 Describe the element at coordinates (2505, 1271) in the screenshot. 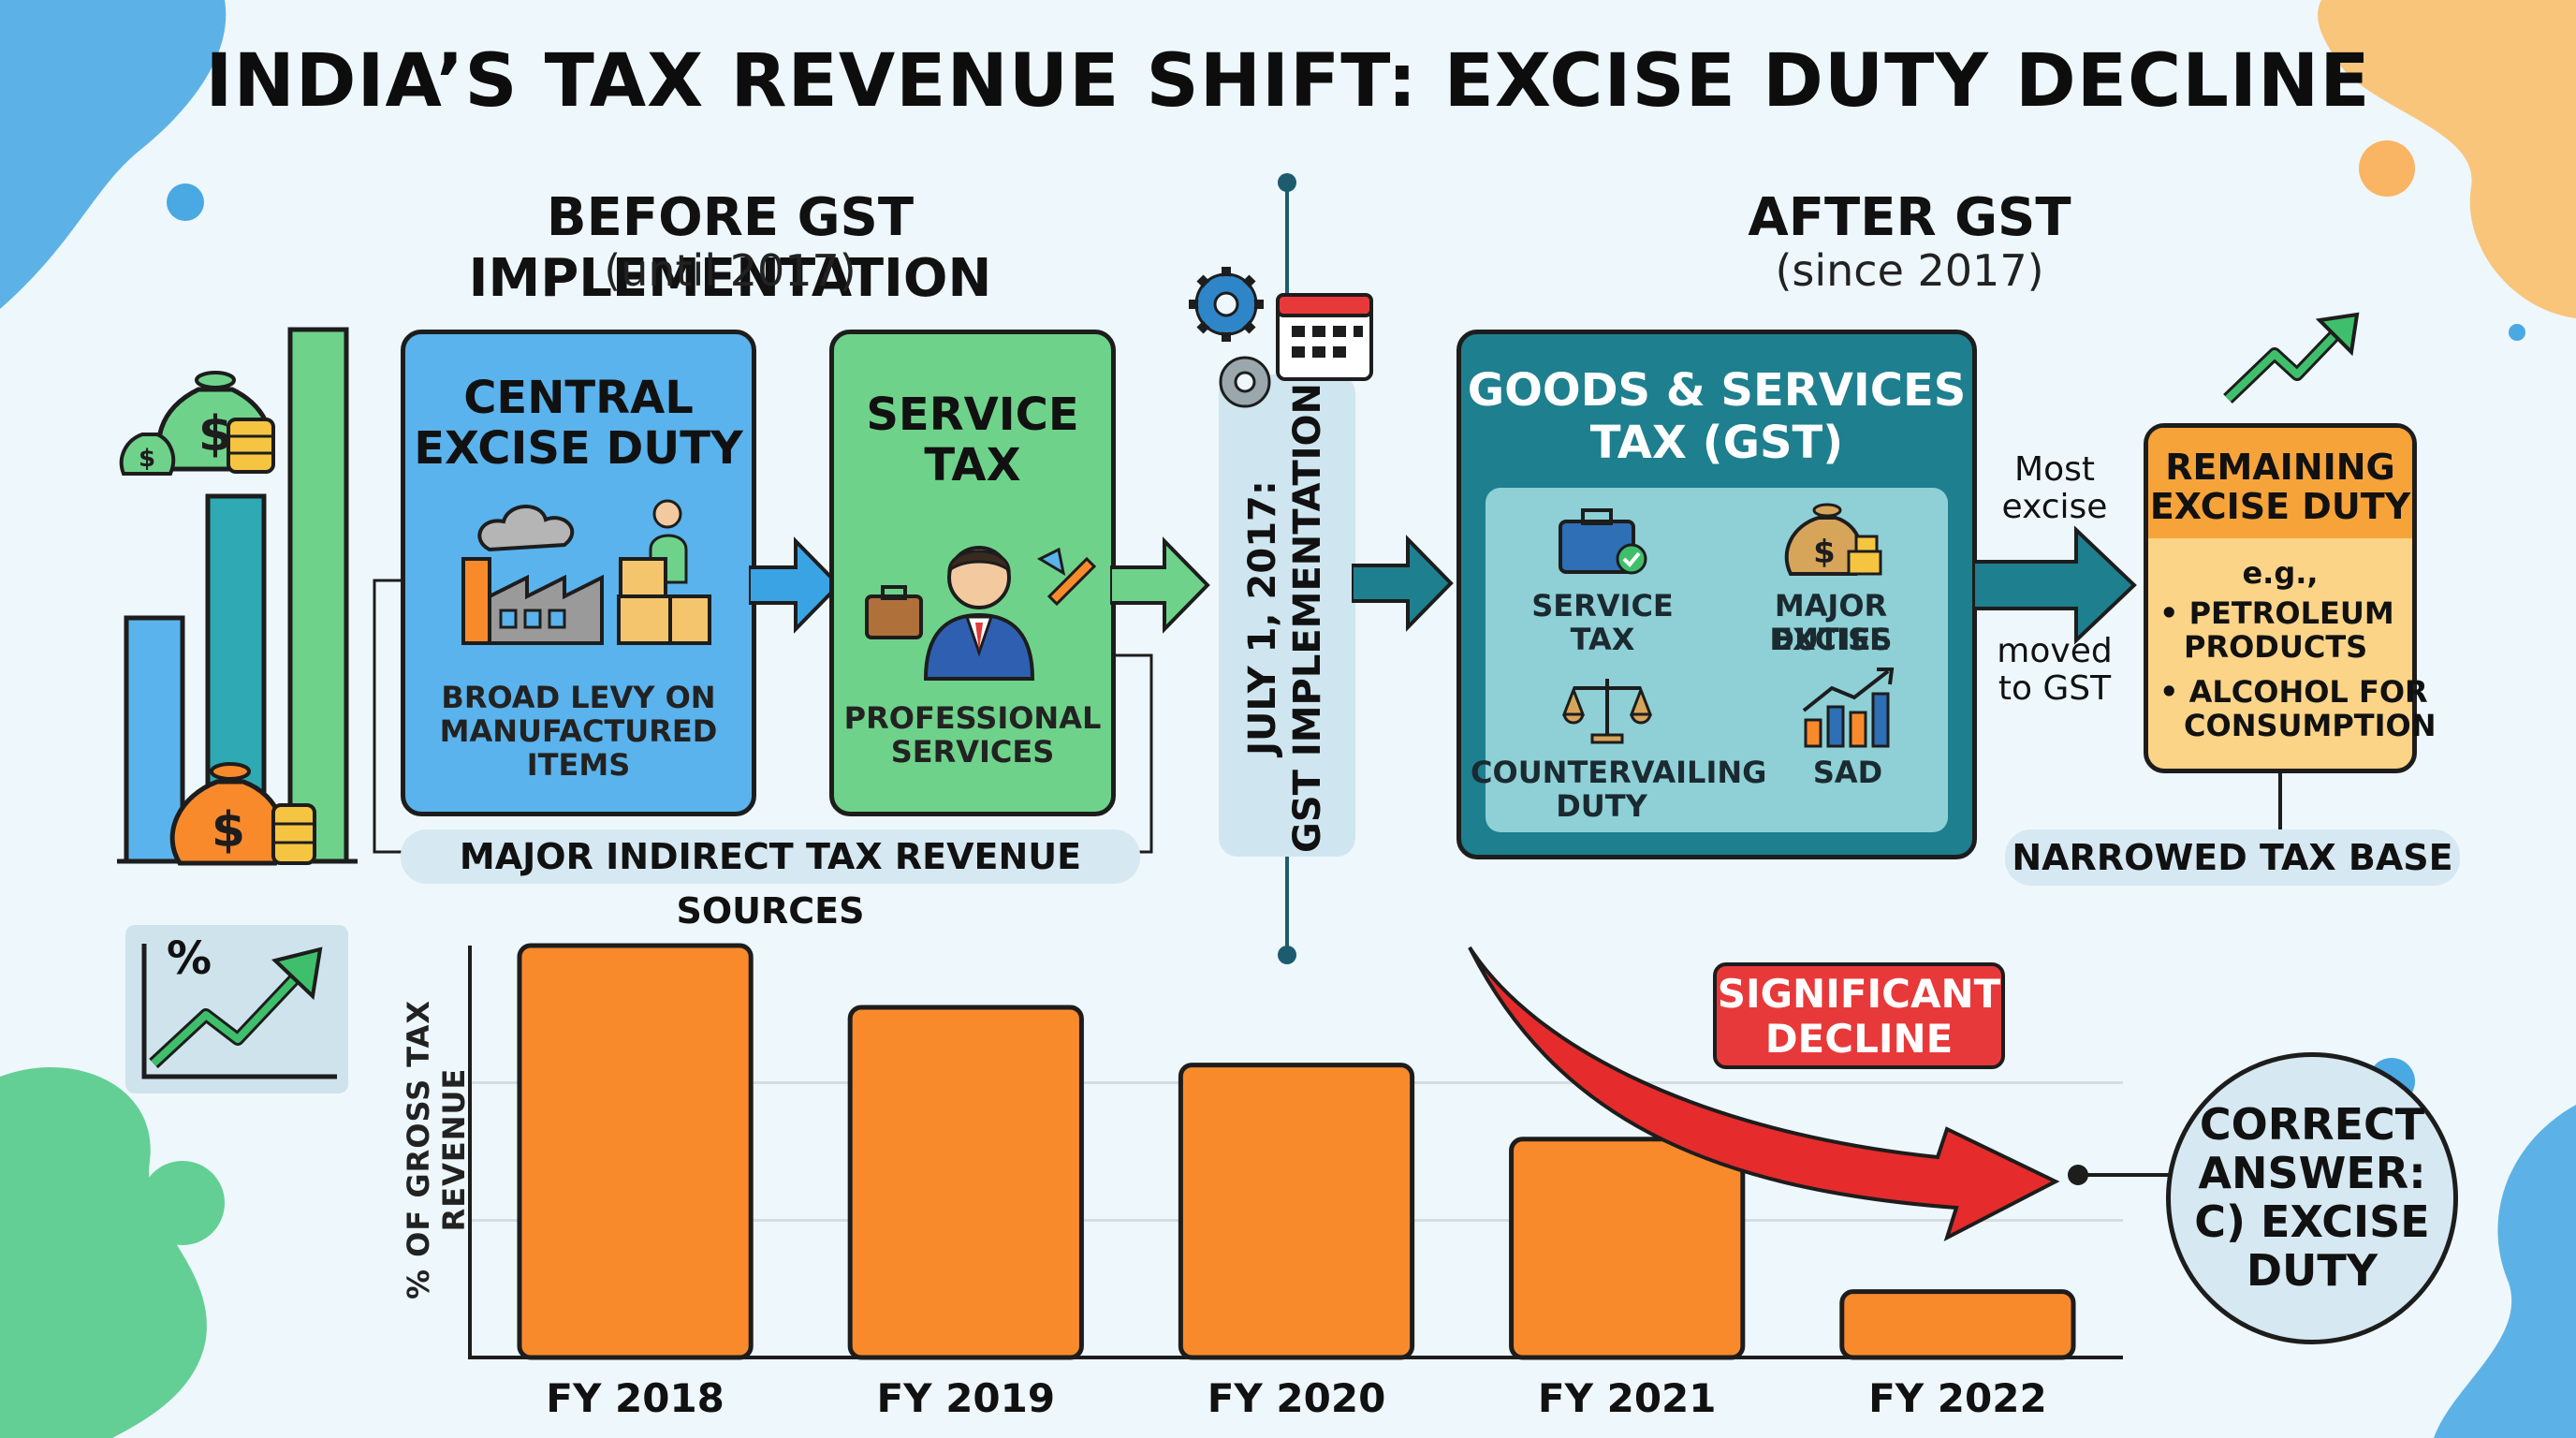

I see `bg-blob-bottom-right` at that location.